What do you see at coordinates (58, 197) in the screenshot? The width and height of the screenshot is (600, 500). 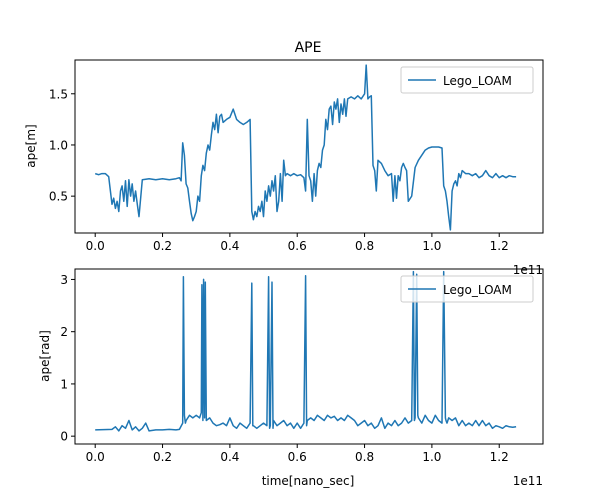 I see `y-tick-label: 0.5` at bounding box center [58, 197].